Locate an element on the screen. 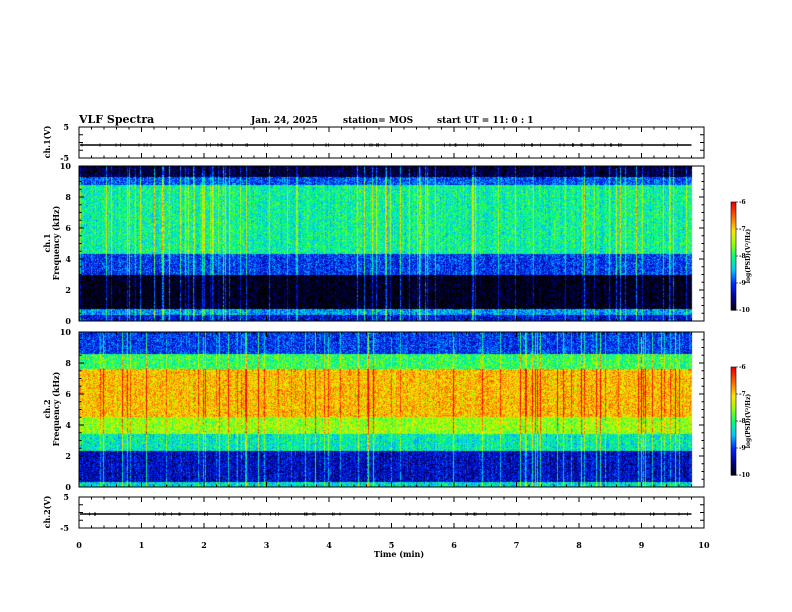  x-tick-label: 9 is located at coordinates (642, 545).